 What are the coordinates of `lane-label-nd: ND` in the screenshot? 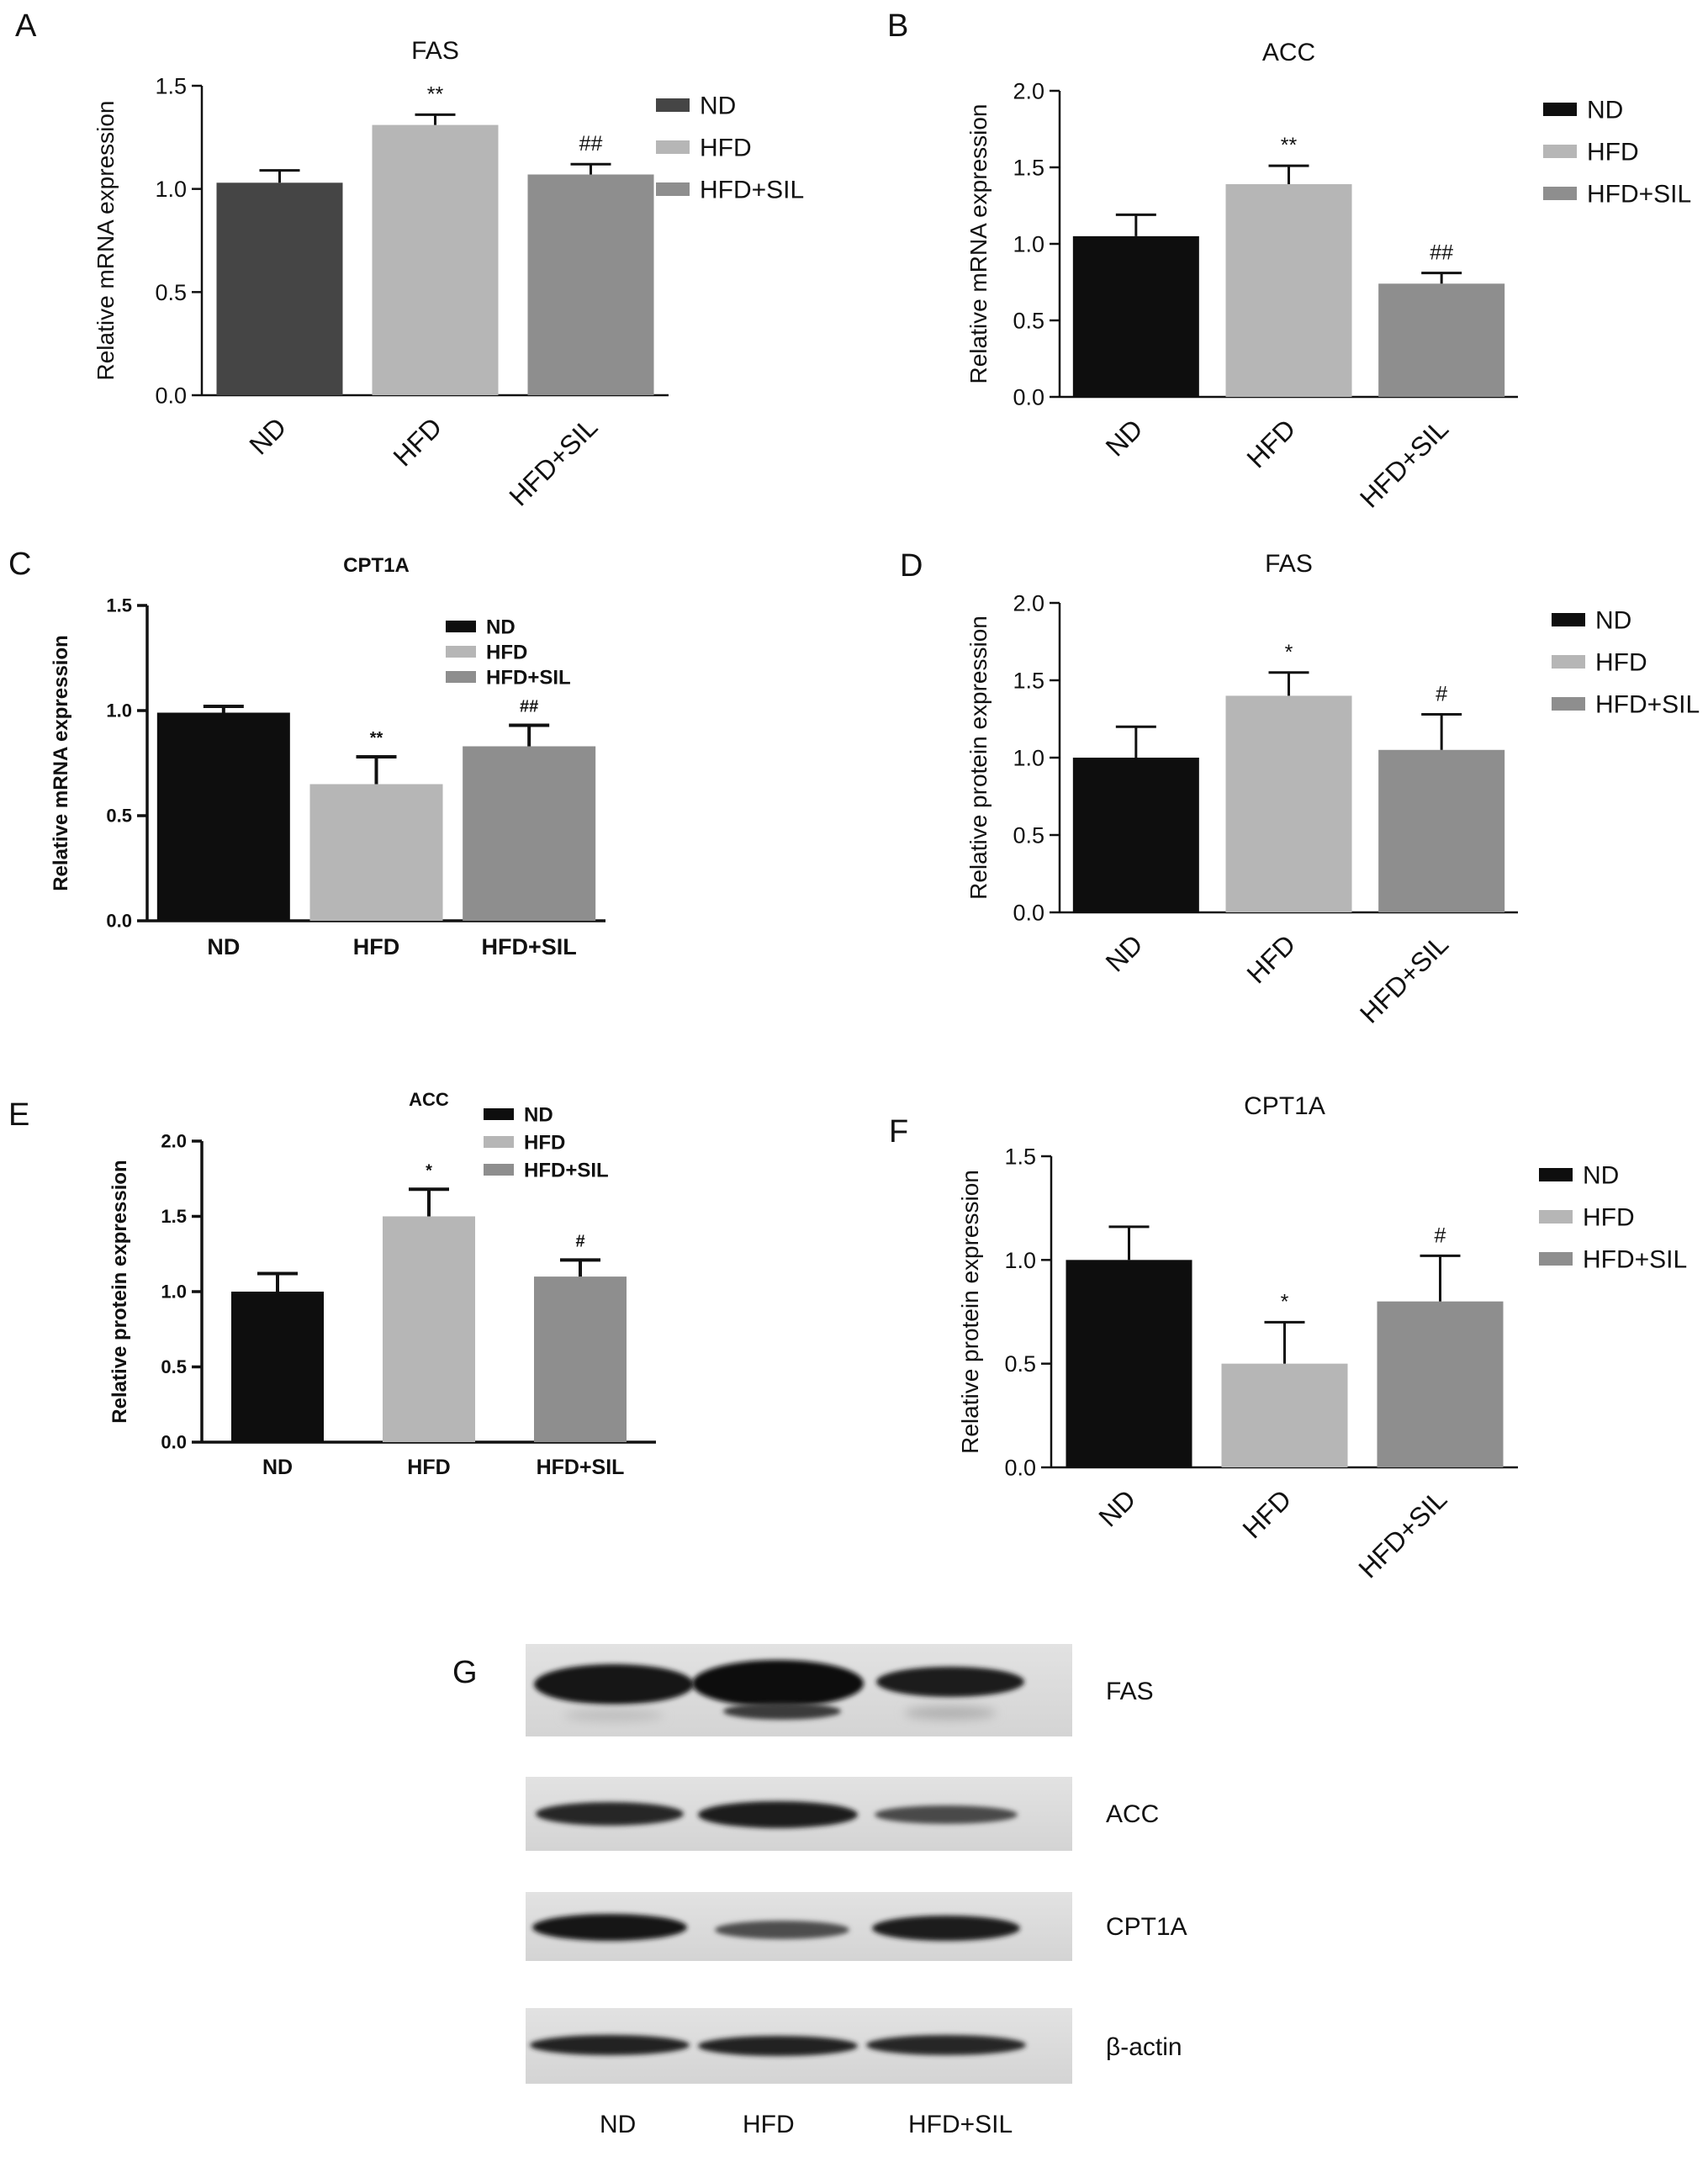 It's located at (618, 2124).